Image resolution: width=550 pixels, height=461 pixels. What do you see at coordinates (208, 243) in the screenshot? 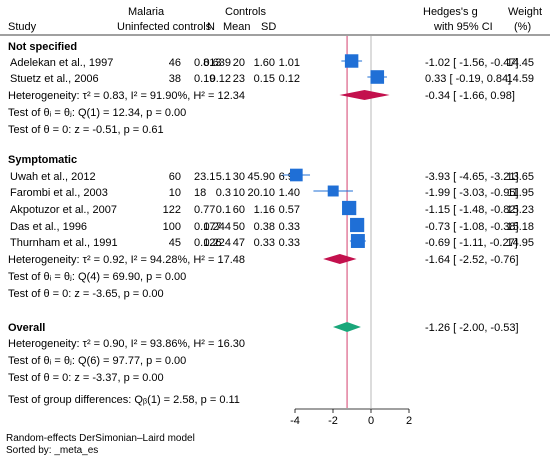
I see `study-mean1: 0.126` at bounding box center [208, 243].